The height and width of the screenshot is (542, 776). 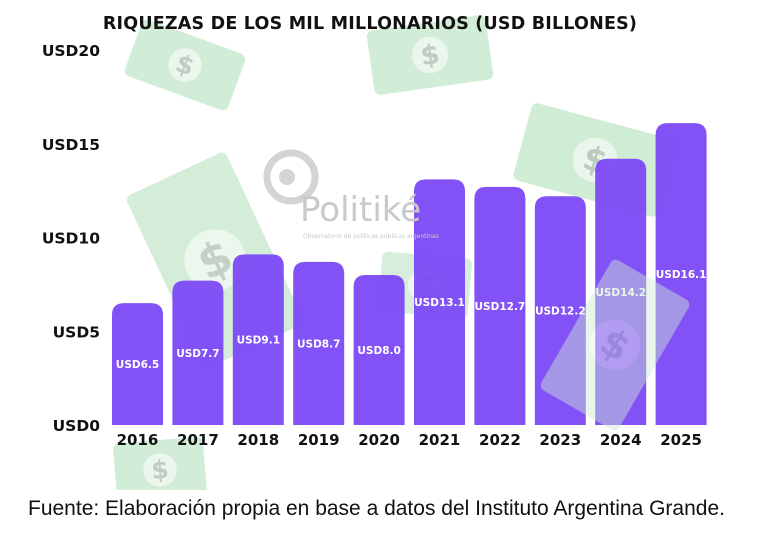 I want to click on y-tick-label: USD5, so click(x=76, y=332).